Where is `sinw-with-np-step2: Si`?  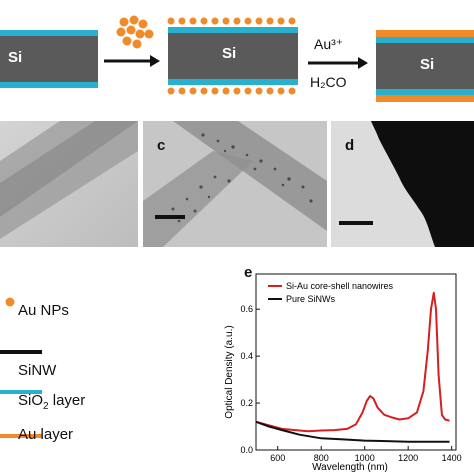 sinw-with-np-step2: Si is located at coordinates (233, 59).